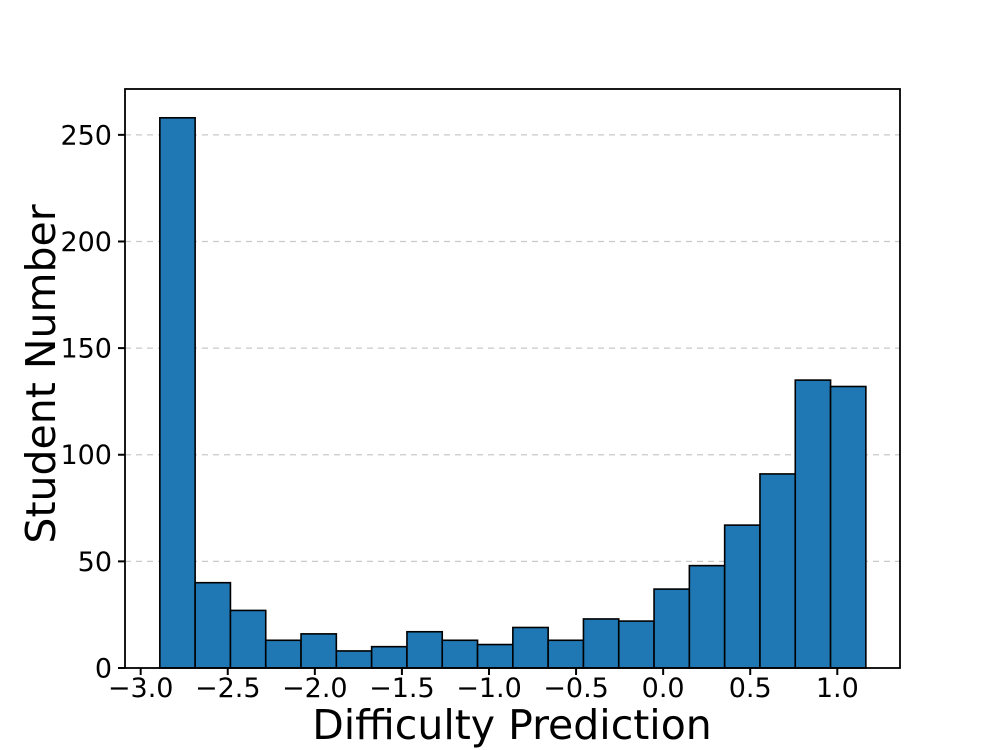 The width and height of the screenshot is (1000, 750). I want to click on x-tick-label: −1.0, so click(489, 688).